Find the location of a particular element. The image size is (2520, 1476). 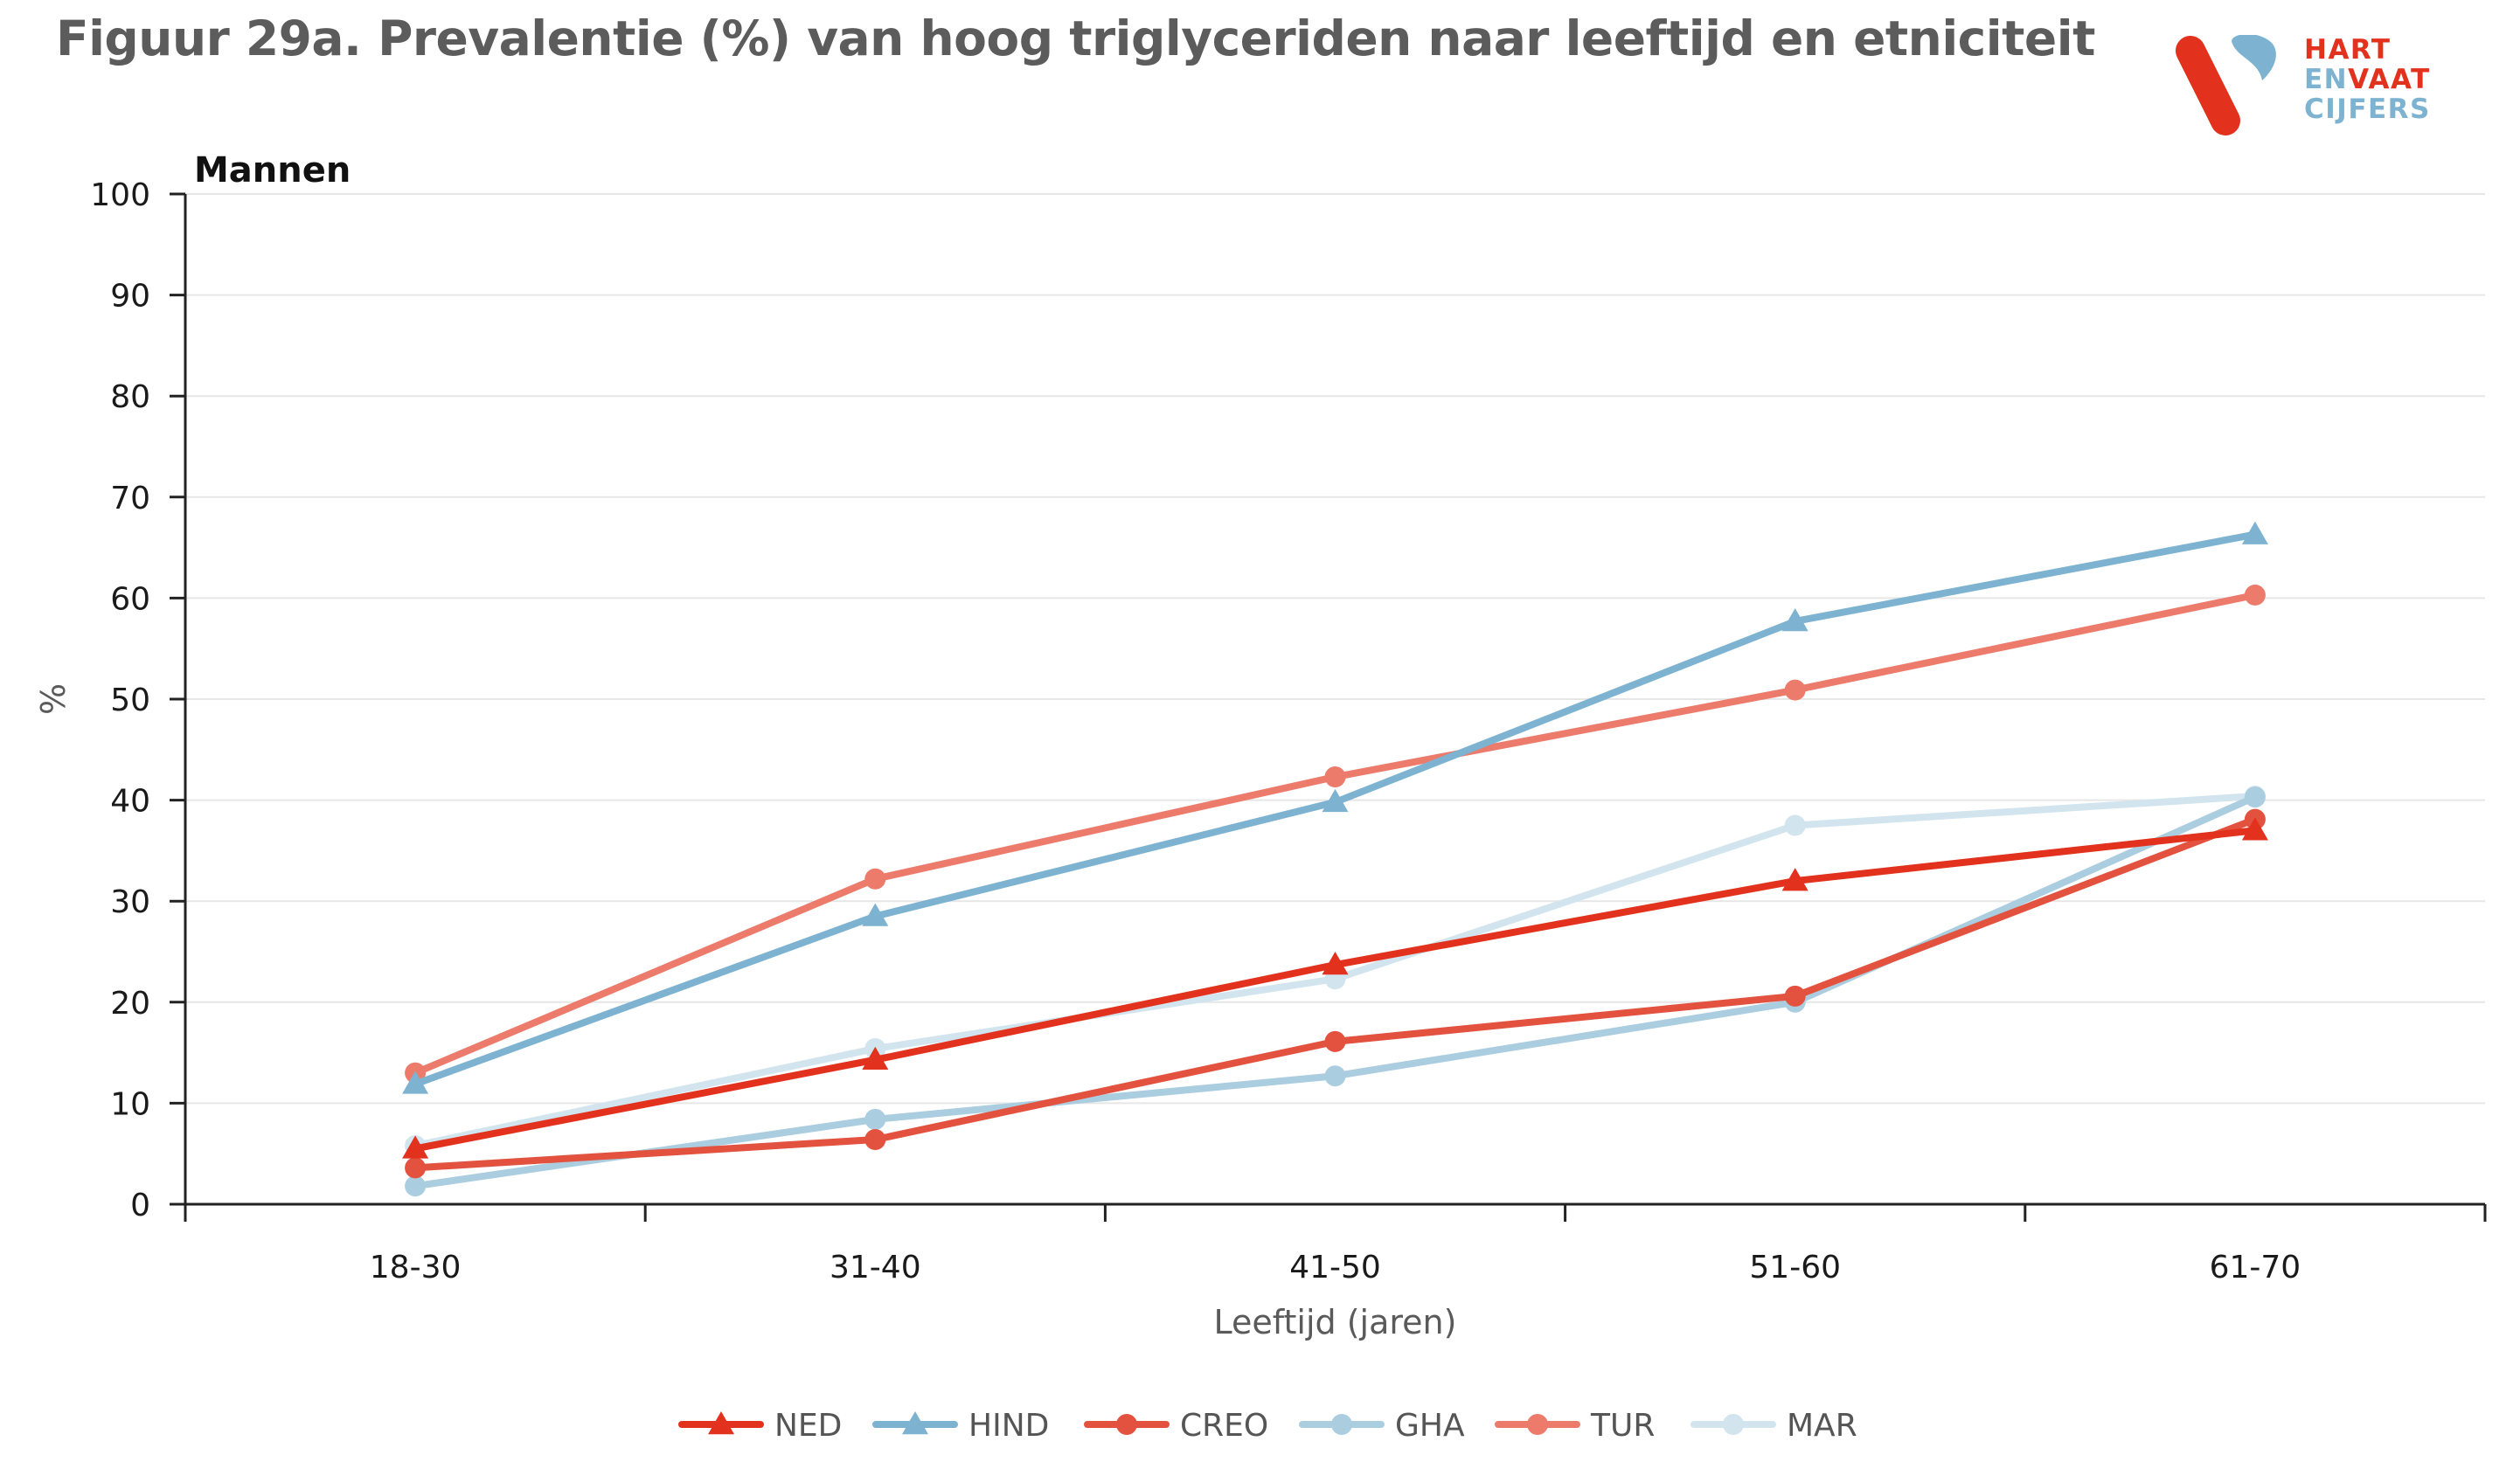

x-tick-label: 41-50 is located at coordinates (1335, 1267).